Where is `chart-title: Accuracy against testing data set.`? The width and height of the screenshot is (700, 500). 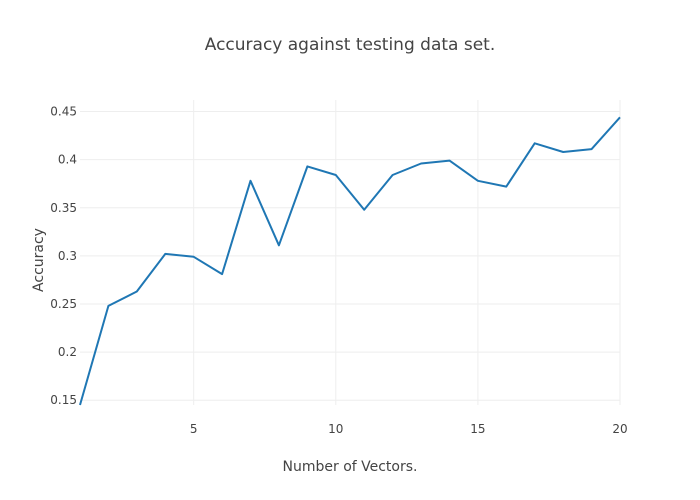 chart-title: Accuracy against testing data set. is located at coordinates (350, 45).